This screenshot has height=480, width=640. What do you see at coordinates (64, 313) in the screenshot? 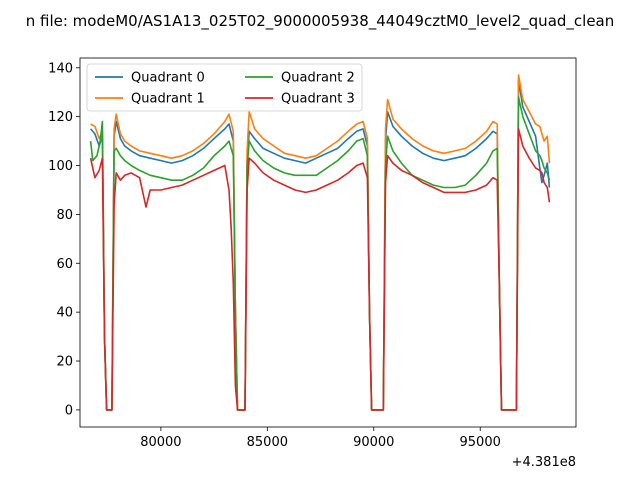
I see `y-tick-label: 40` at bounding box center [64, 313].